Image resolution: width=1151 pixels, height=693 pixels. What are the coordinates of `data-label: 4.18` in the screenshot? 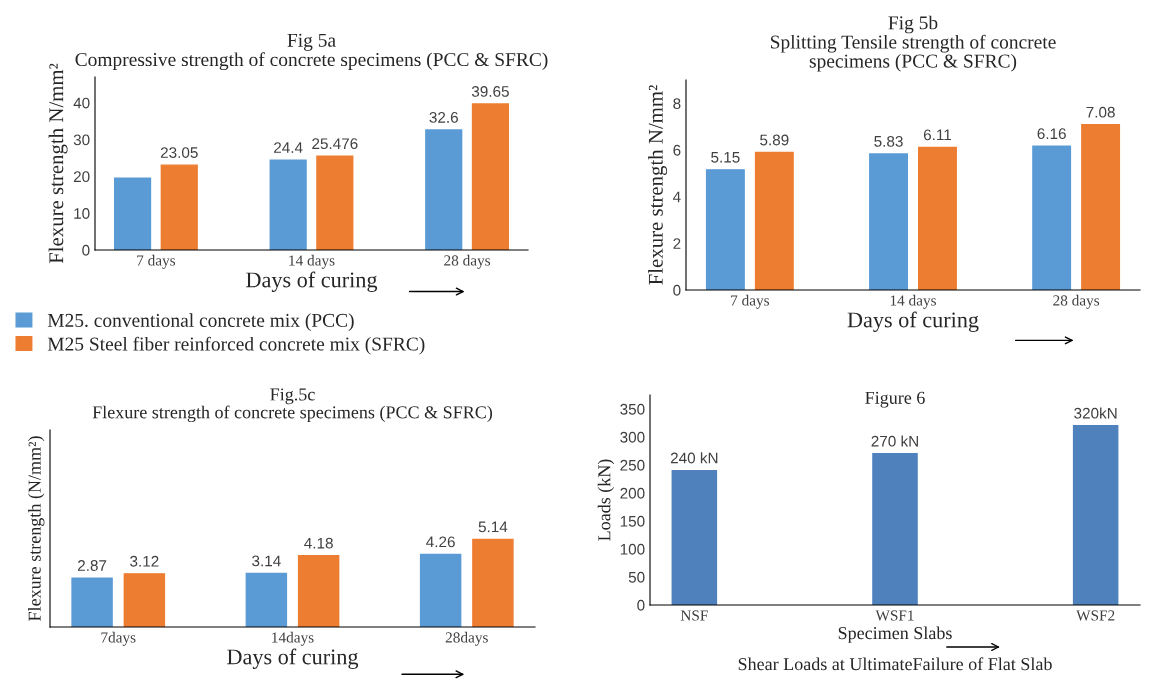 It's located at (318, 543).